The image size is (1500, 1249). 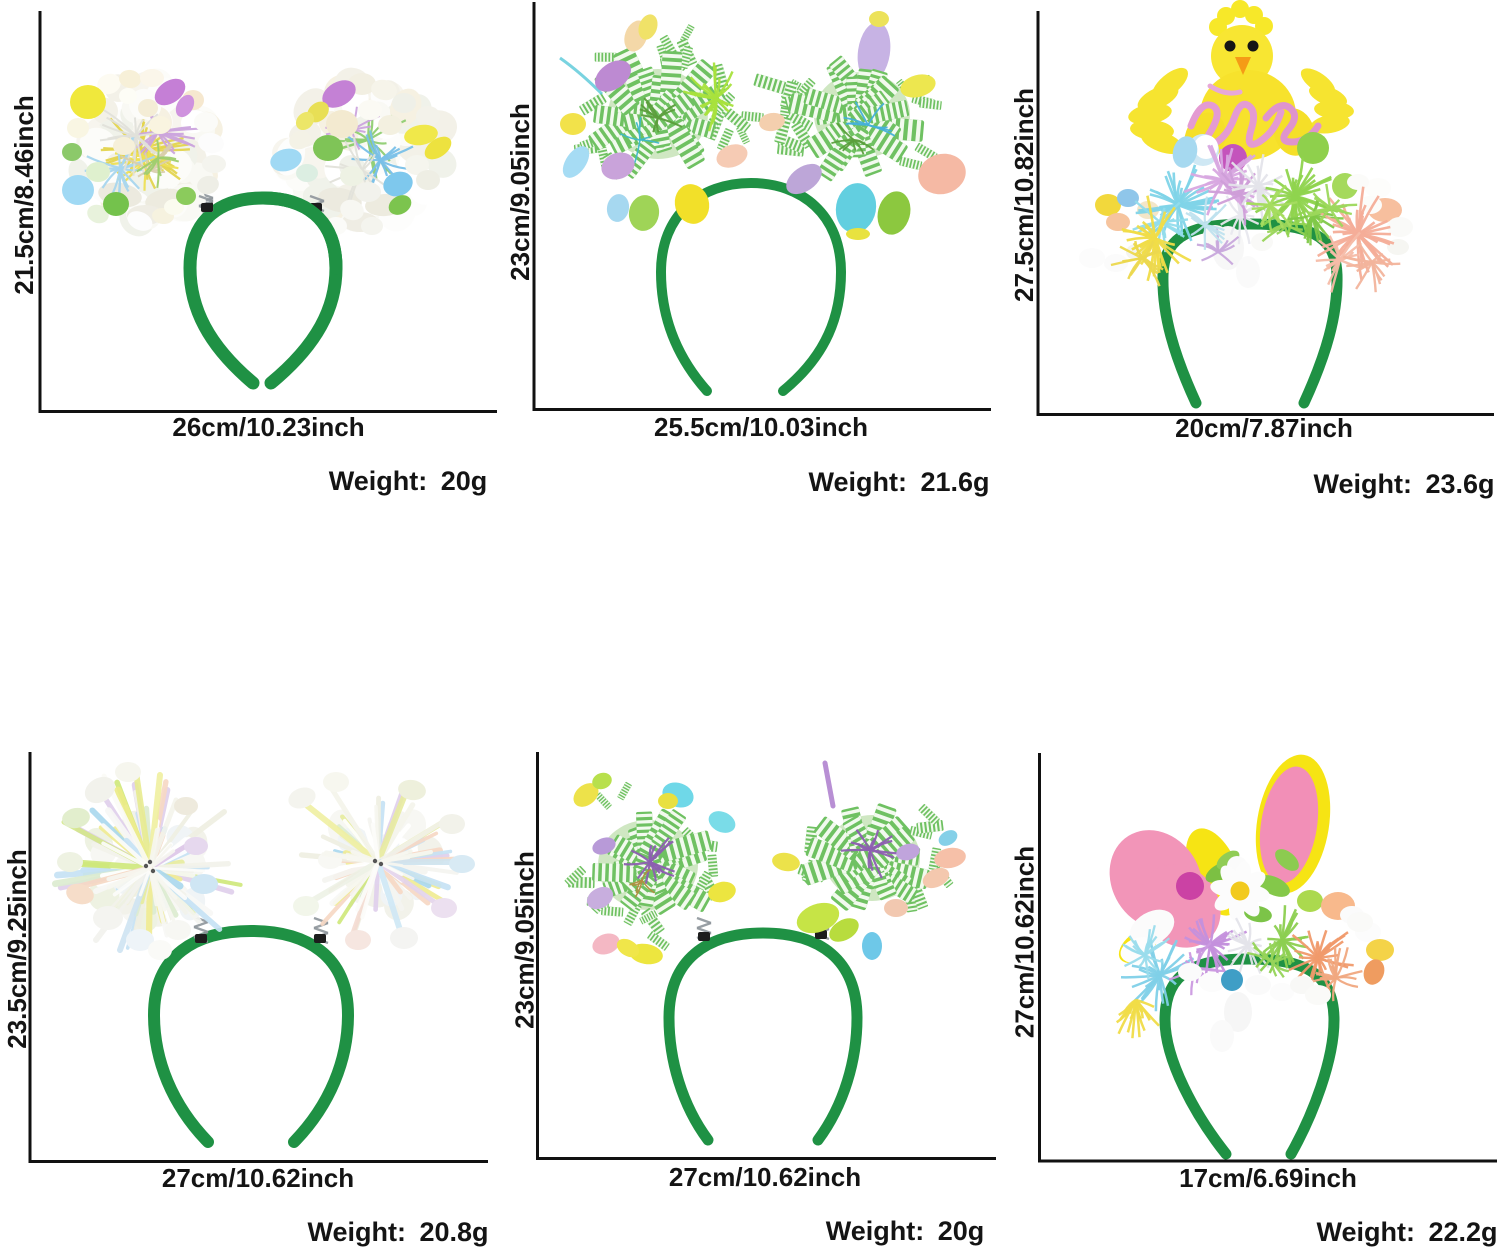 I want to click on svg-text: Weight: 20.8g, so click(x=397, y=1232).